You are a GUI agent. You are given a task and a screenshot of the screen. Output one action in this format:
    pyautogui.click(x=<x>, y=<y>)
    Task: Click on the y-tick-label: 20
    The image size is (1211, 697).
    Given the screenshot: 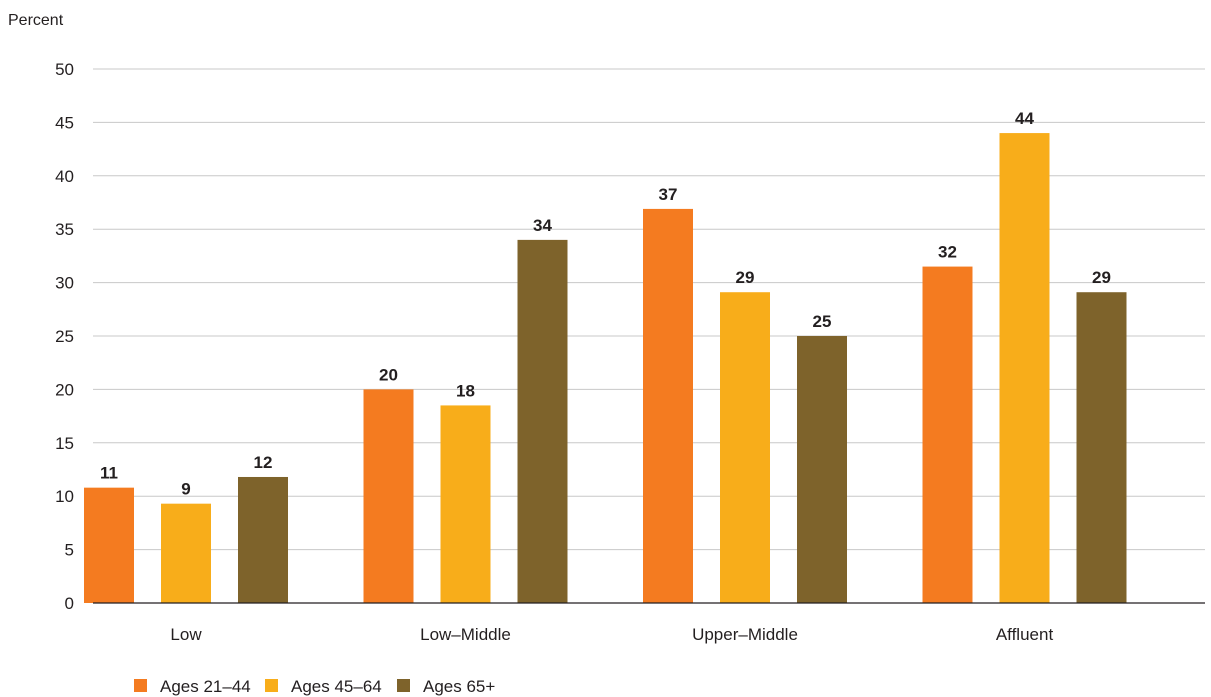 What is the action you would take?
    pyautogui.click(x=64, y=389)
    